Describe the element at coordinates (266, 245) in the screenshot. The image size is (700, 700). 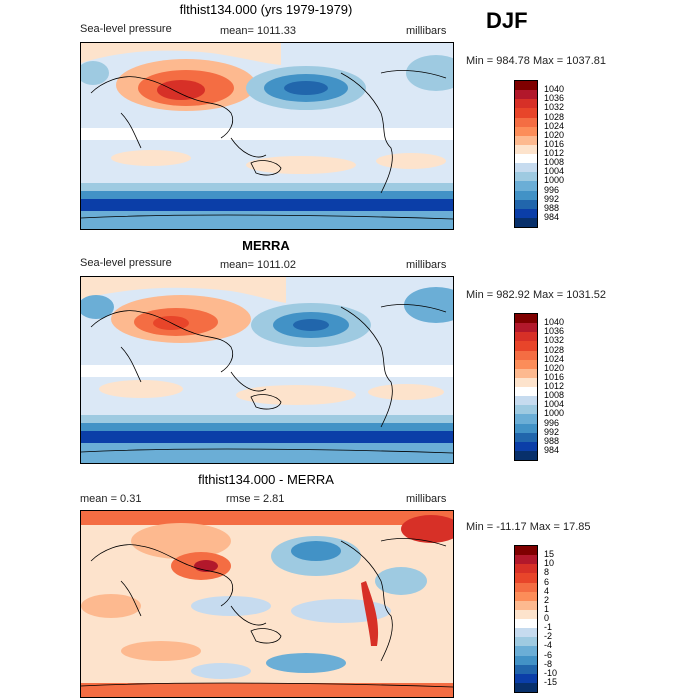
I see `panel2-title: MERRA` at that location.